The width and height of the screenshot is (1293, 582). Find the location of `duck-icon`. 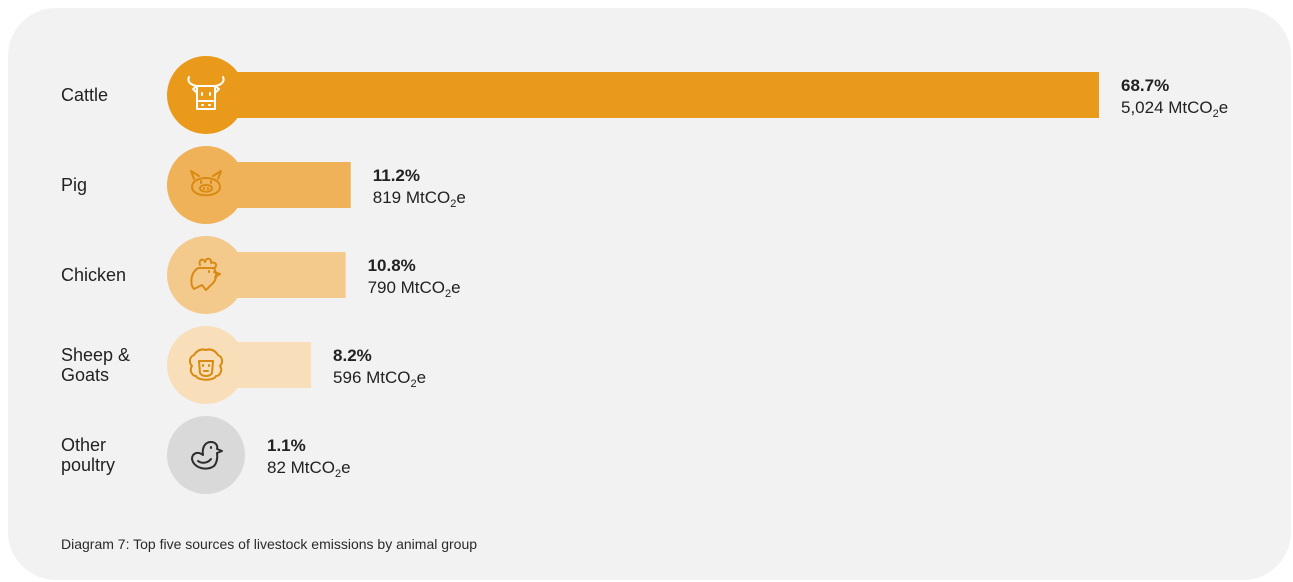

duck-icon is located at coordinates (207, 455).